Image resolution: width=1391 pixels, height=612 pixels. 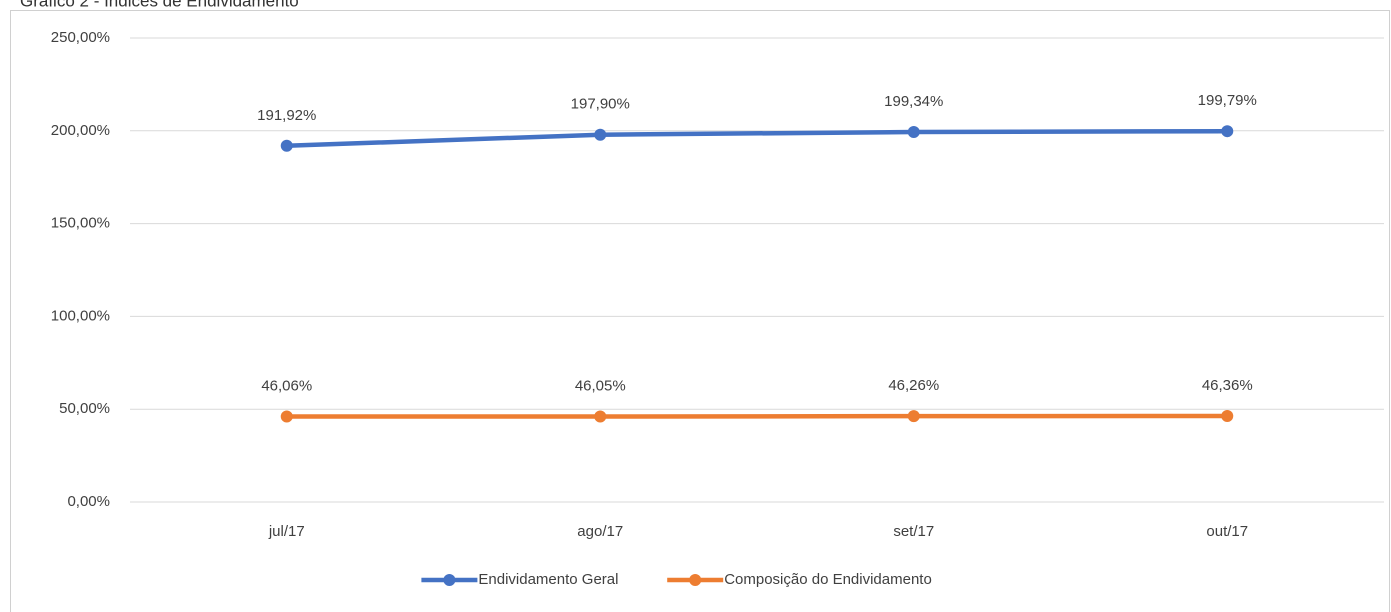 What do you see at coordinates (286, 385) in the screenshot?
I see `data-label: 46,06%` at bounding box center [286, 385].